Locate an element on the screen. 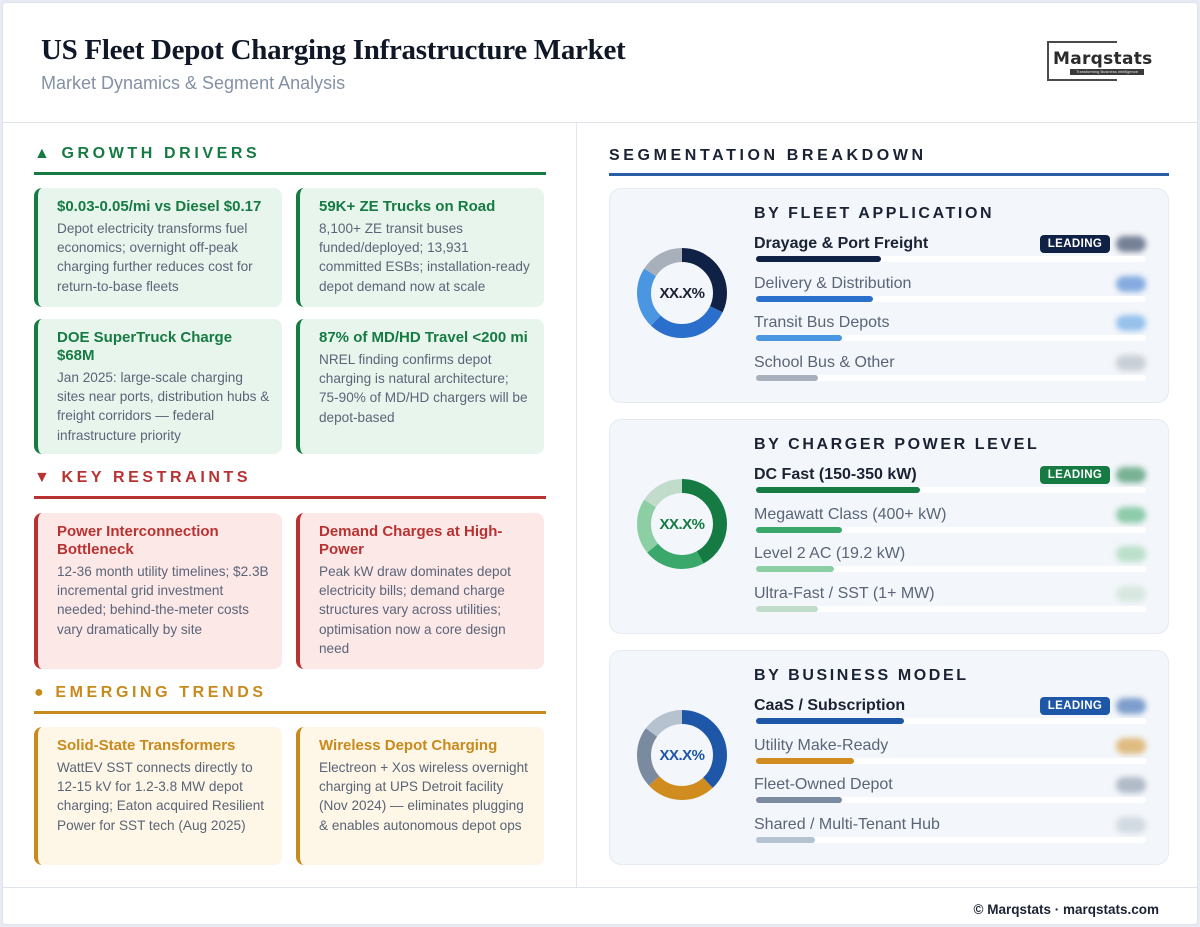 The height and width of the screenshot is (927, 1200). key-restraints-rule is located at coordinates (290, 497).